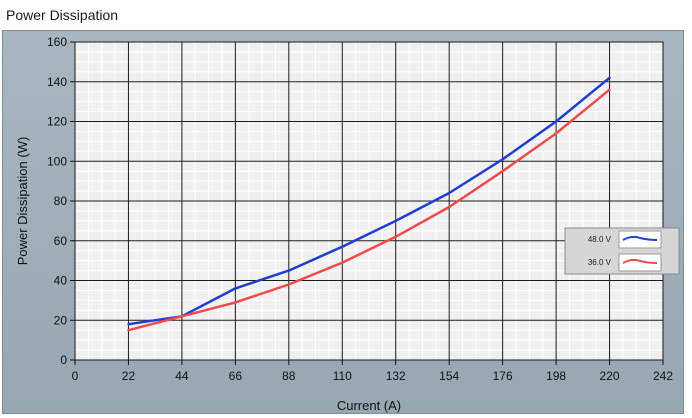 The width and height of the screenshot is (692, 418). What do you see at coordinates (57, 161) in the screenshot?
I see `y-tick-label: 100` at bounding box center [57, 161].